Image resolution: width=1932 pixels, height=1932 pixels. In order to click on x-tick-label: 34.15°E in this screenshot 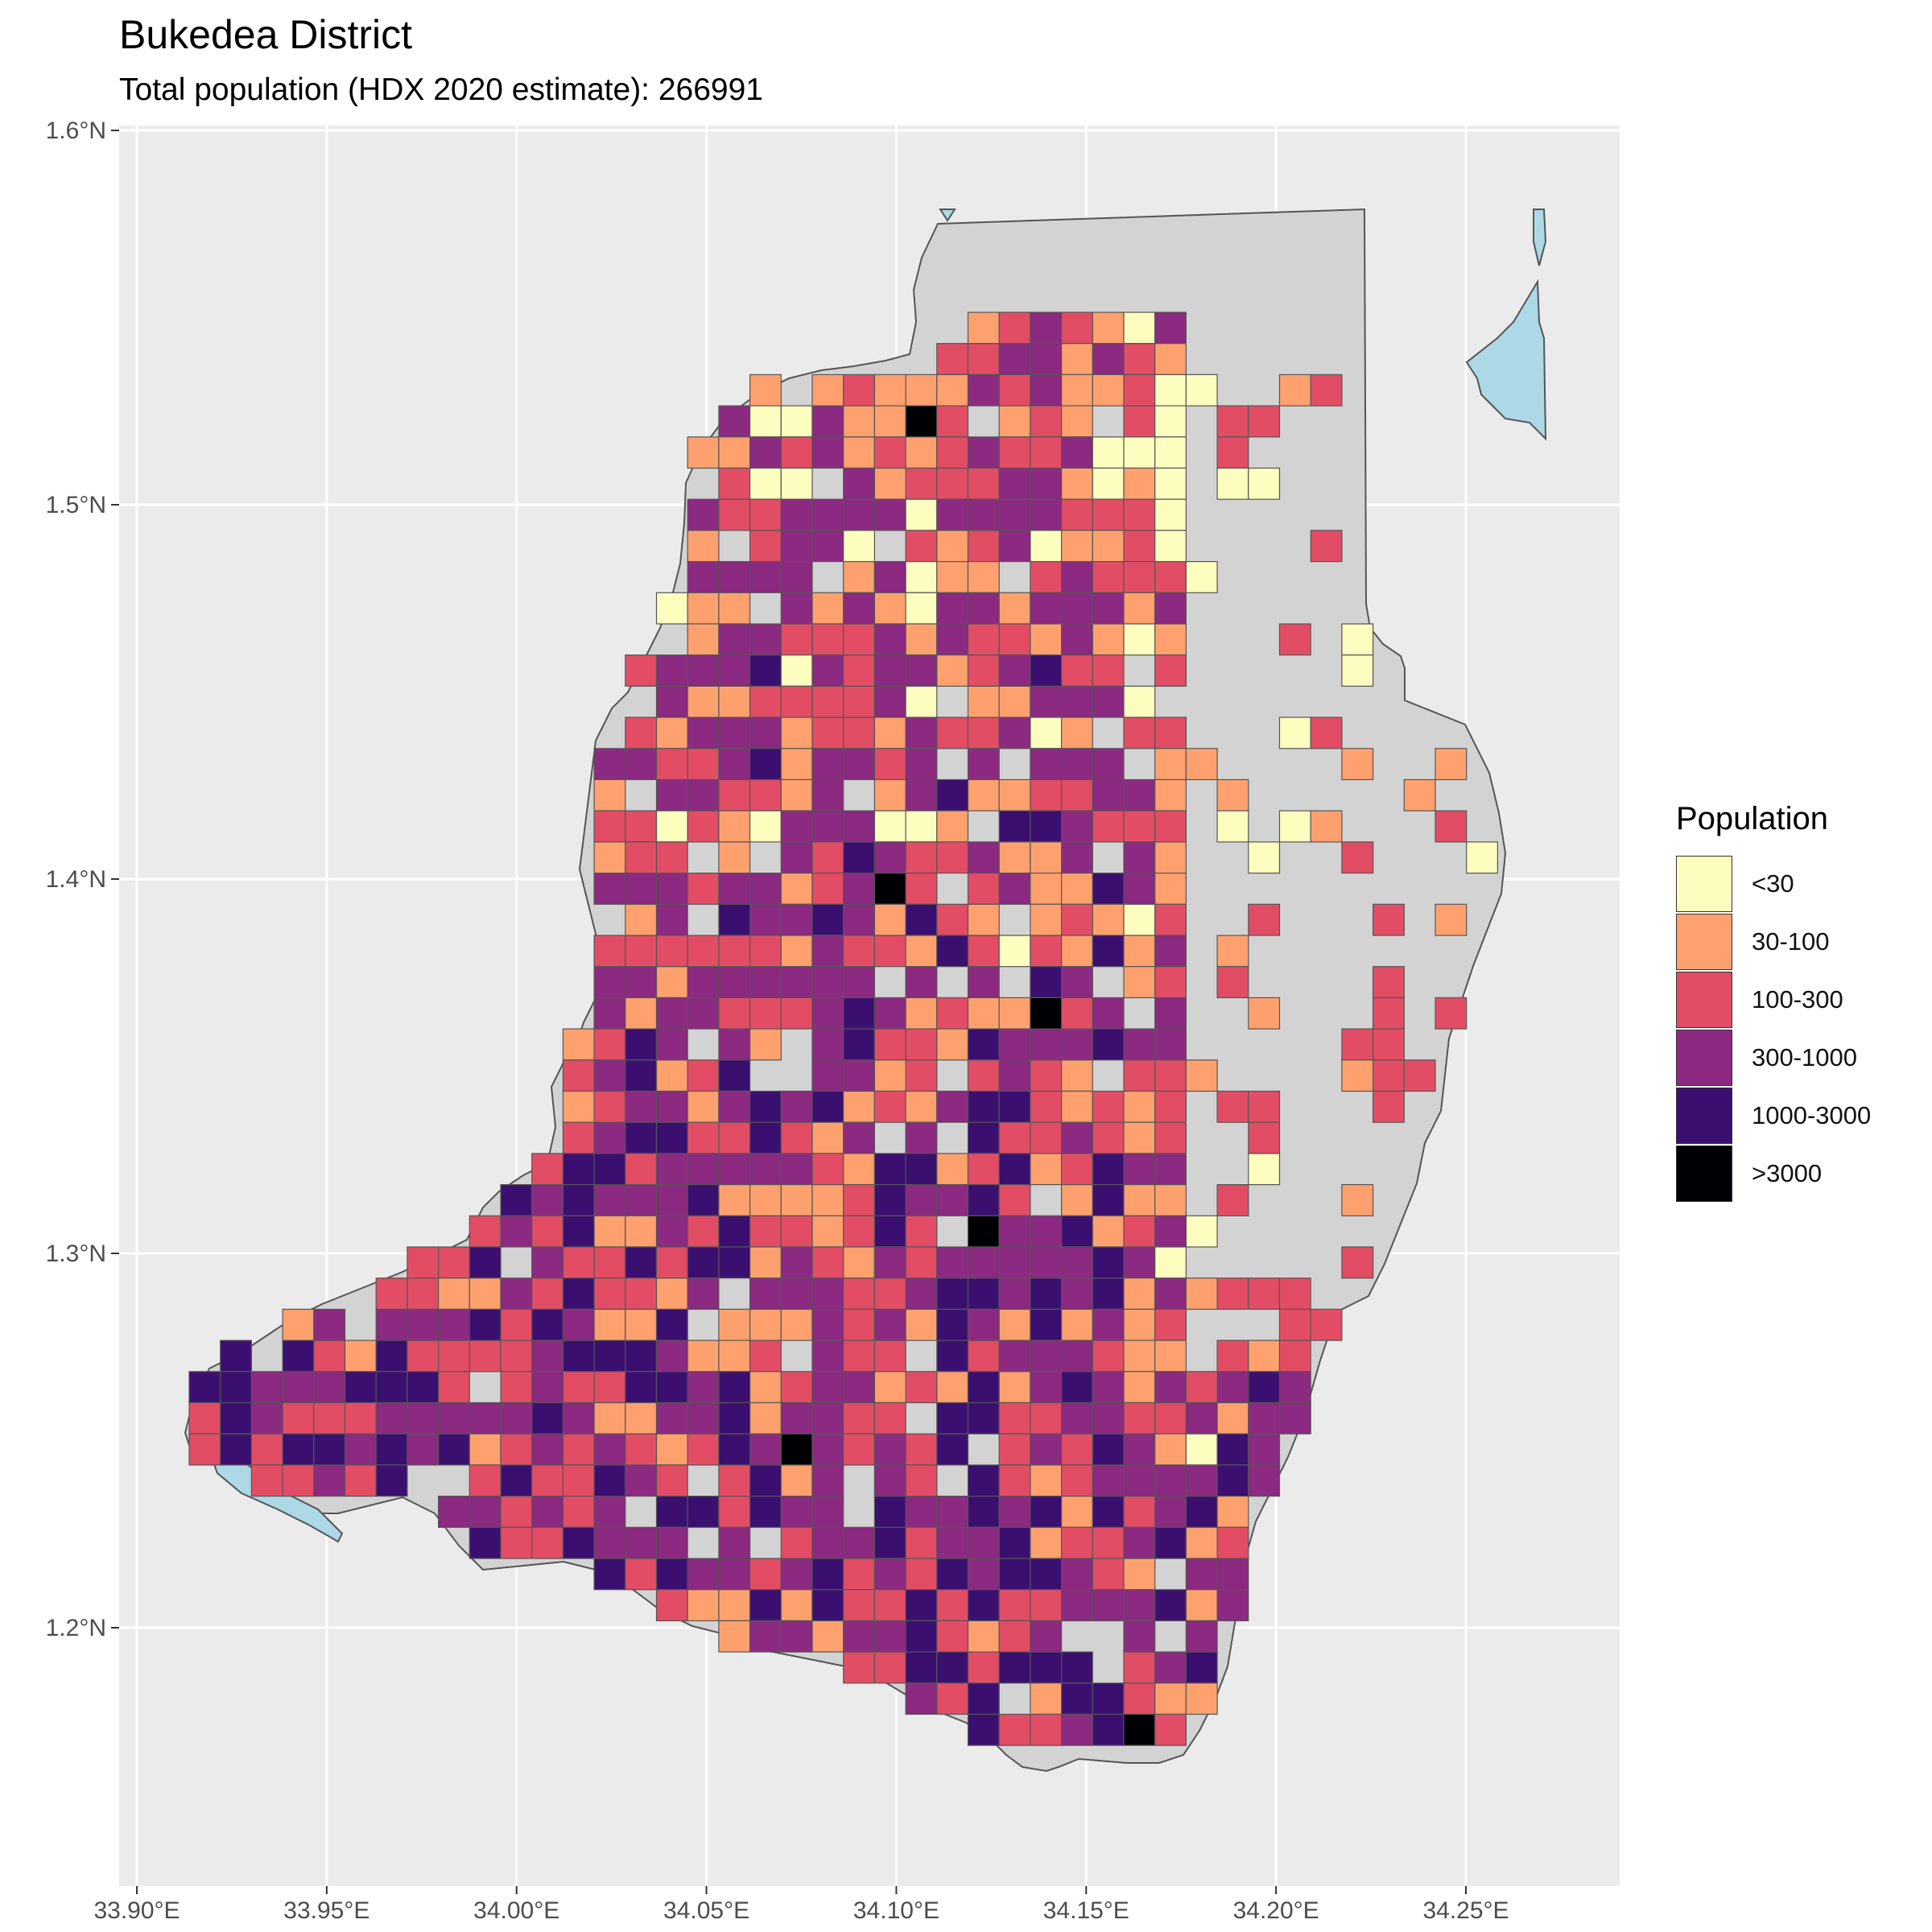, I will do `click(1086, 1910)`.